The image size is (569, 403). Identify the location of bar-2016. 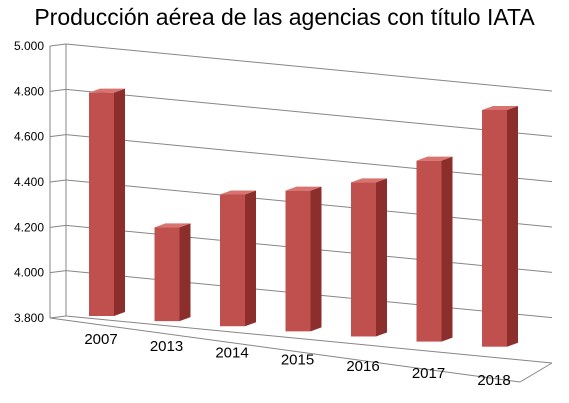
(369, 257).